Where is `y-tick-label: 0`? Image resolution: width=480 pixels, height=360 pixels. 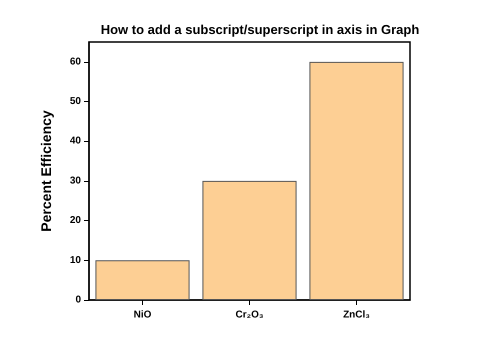 y-tick-label: 0 is located at coordinates (78, 300).